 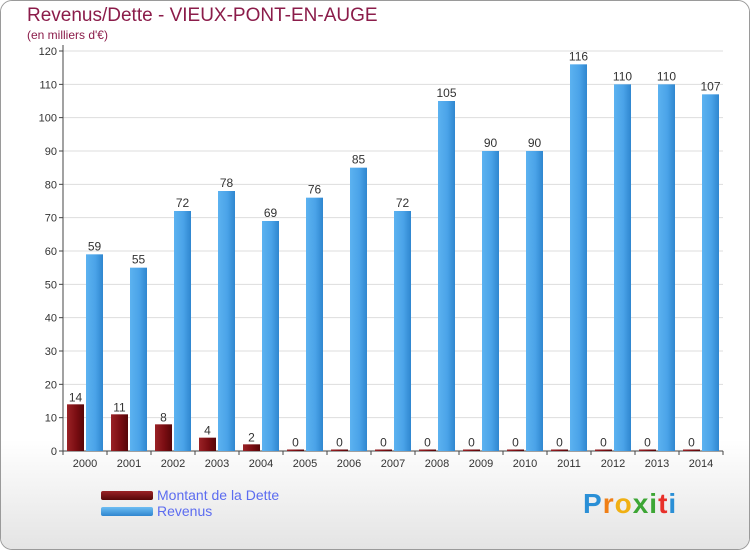 I want to click on y-tick-label: 80, so click(x=51, y=185).